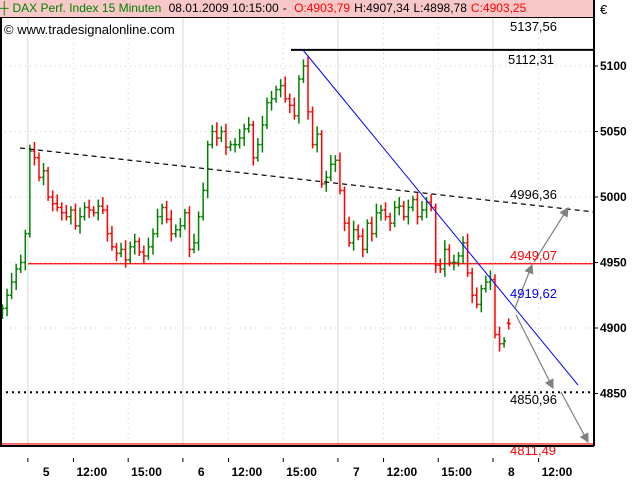 The height and width of the screenshot is (480, 640). What do you see at coordinates (4, 8) in the screenshot?
I see `bar-chart-icon: ┼` at bounding box center [4, 8].